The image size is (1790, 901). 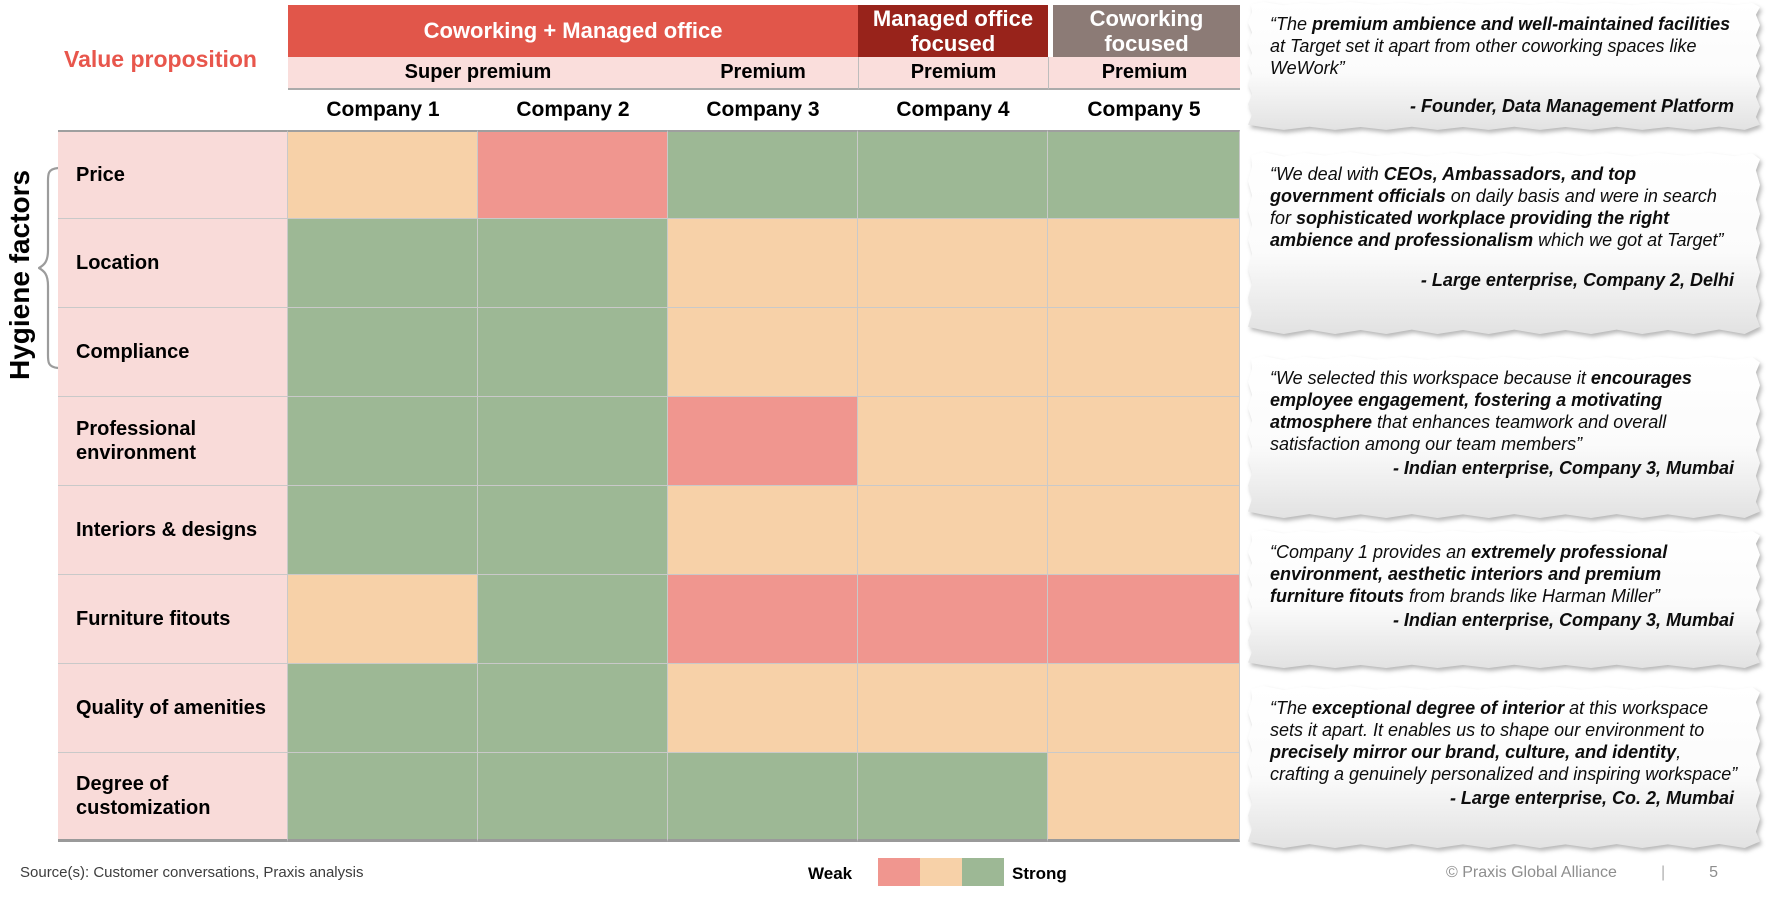 What do you see at coordinates (953, 31) in the screenshot?
I see `column-group-header: Managed office focused` at bounding box center [953, 31].